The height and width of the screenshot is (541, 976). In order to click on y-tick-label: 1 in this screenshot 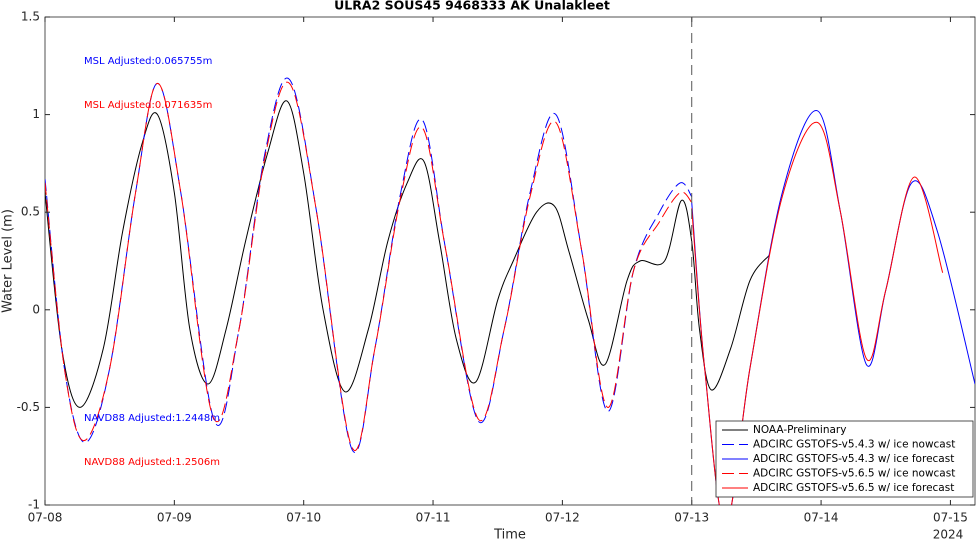, I will do `click(36, 114)`.